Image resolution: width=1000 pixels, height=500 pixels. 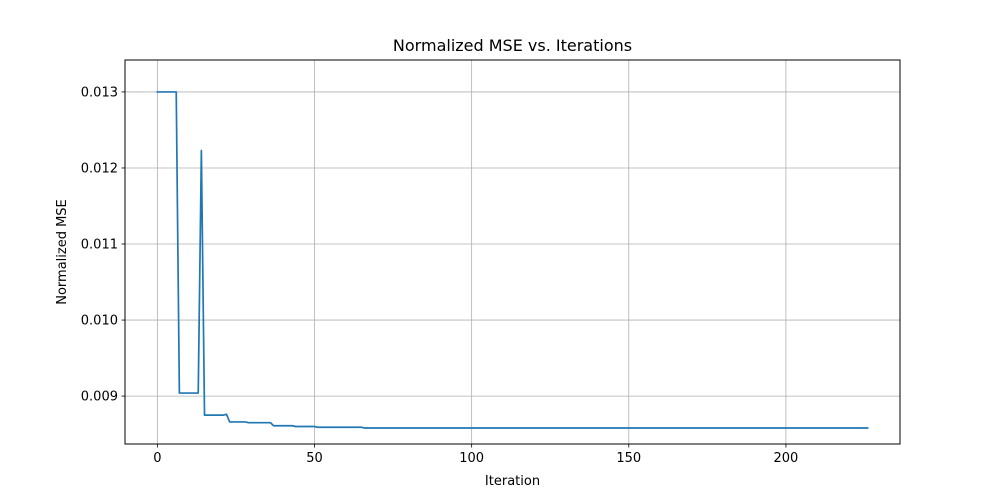 I want to click on chart-title: Normalized MSE vs. Iterations, so click(x=512, y=45).